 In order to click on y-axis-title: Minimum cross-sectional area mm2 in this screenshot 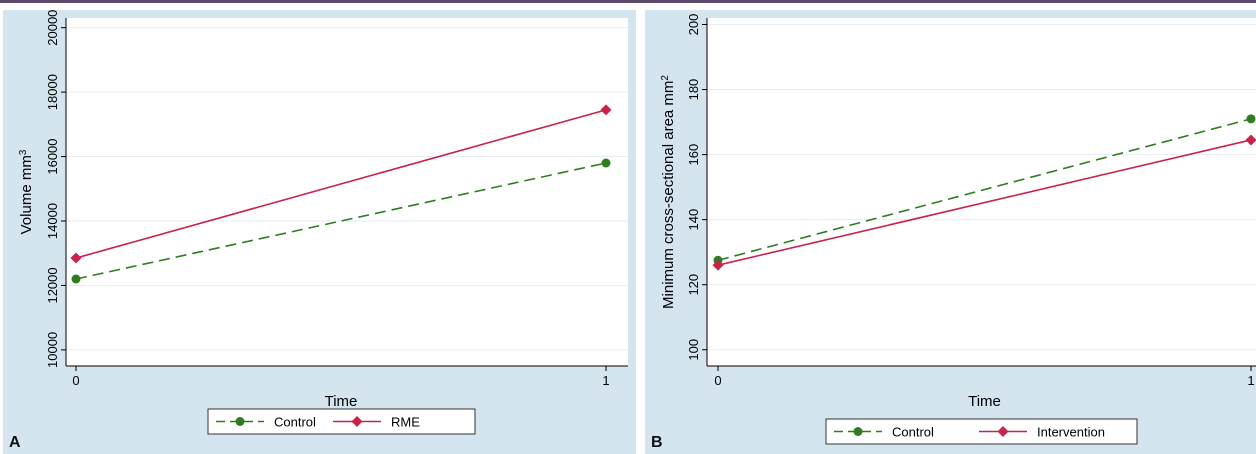, I will do `click(669, 192)`.